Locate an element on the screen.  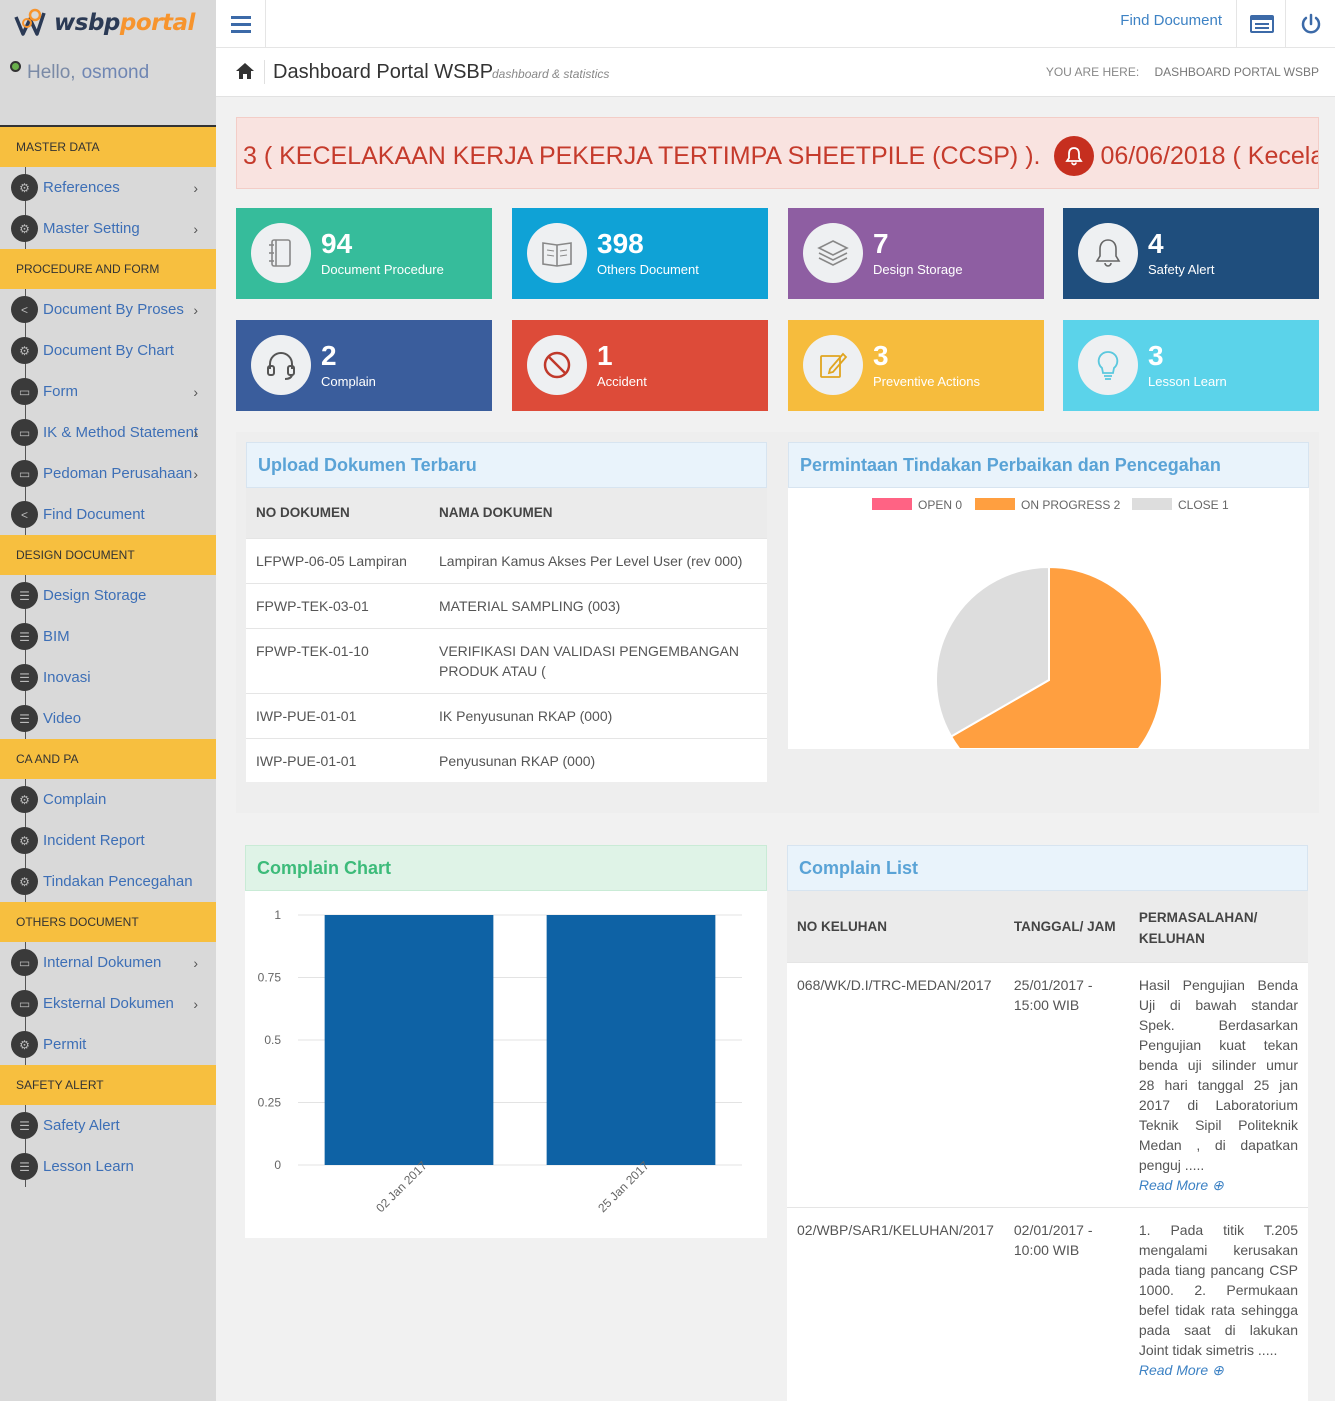
sidebar-item-label: IK & Method Statement is located at coordinates (121, 432).